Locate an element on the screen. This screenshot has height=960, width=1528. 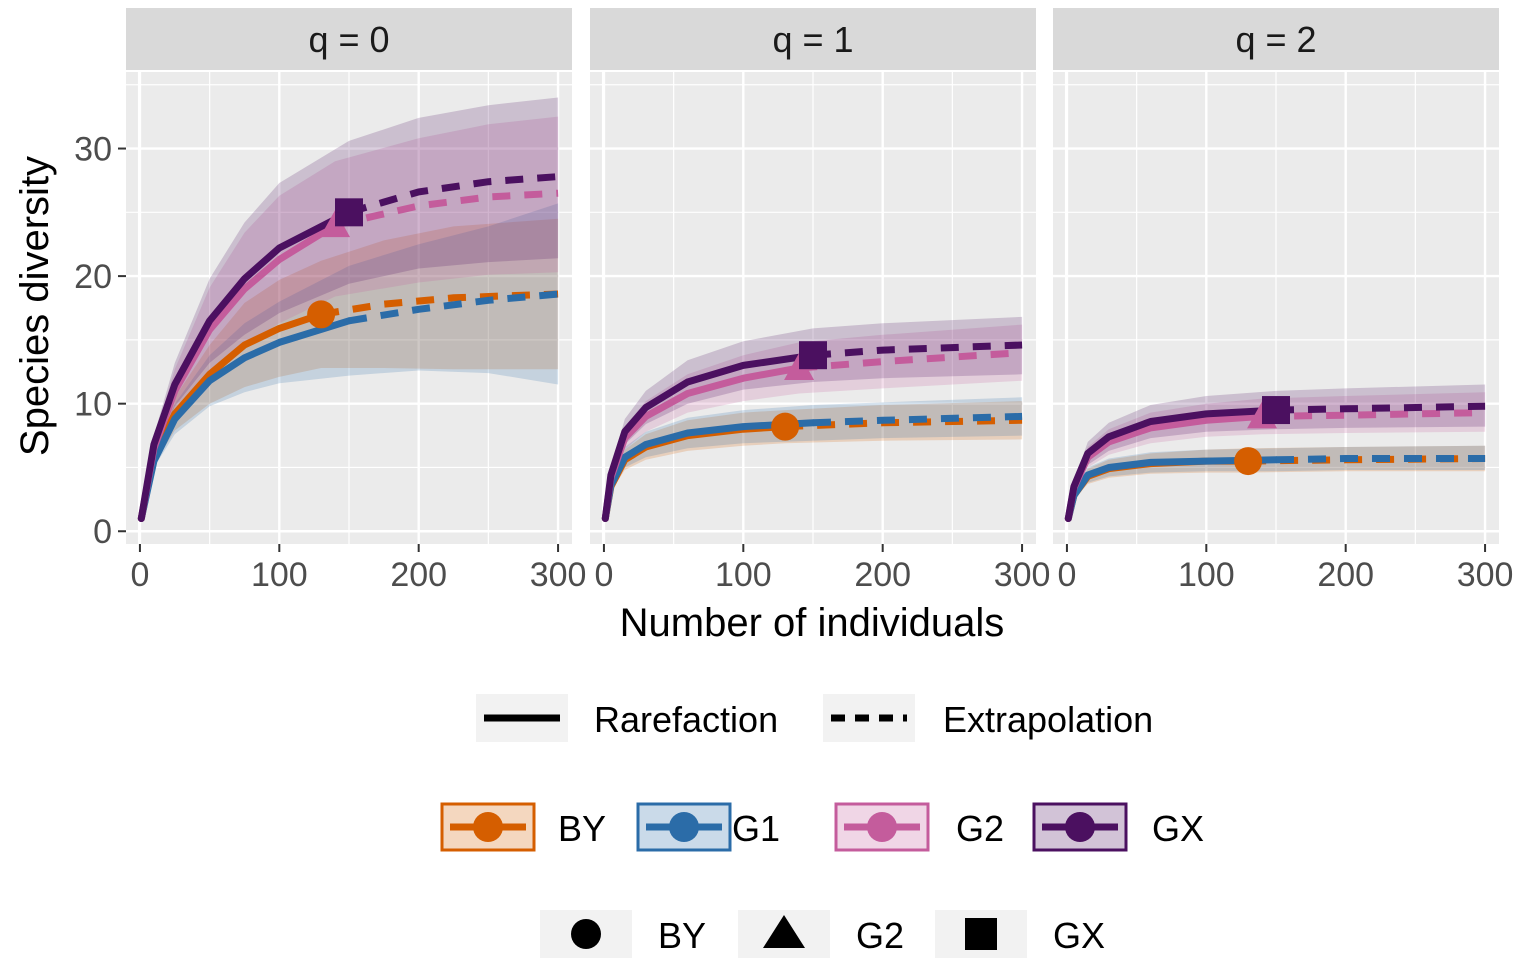
legend-label-assemblage: GX is located at coordinates (1178, 828).